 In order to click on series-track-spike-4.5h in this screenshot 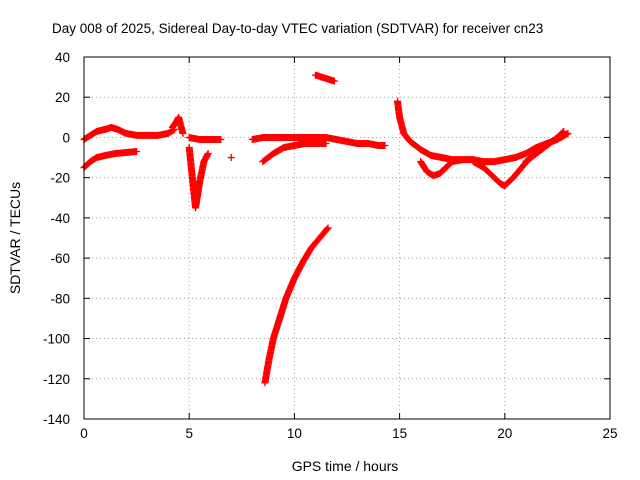, I will do `click(177, 125)`.